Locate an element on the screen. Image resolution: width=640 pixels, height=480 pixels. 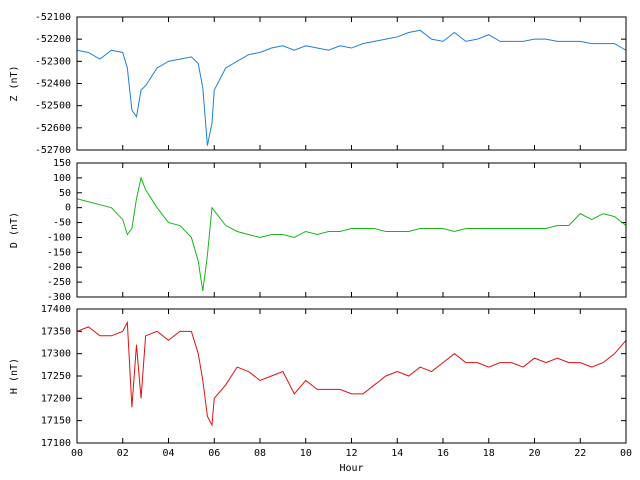
x-tick-label: 16 is located at coordinates (443, 453).